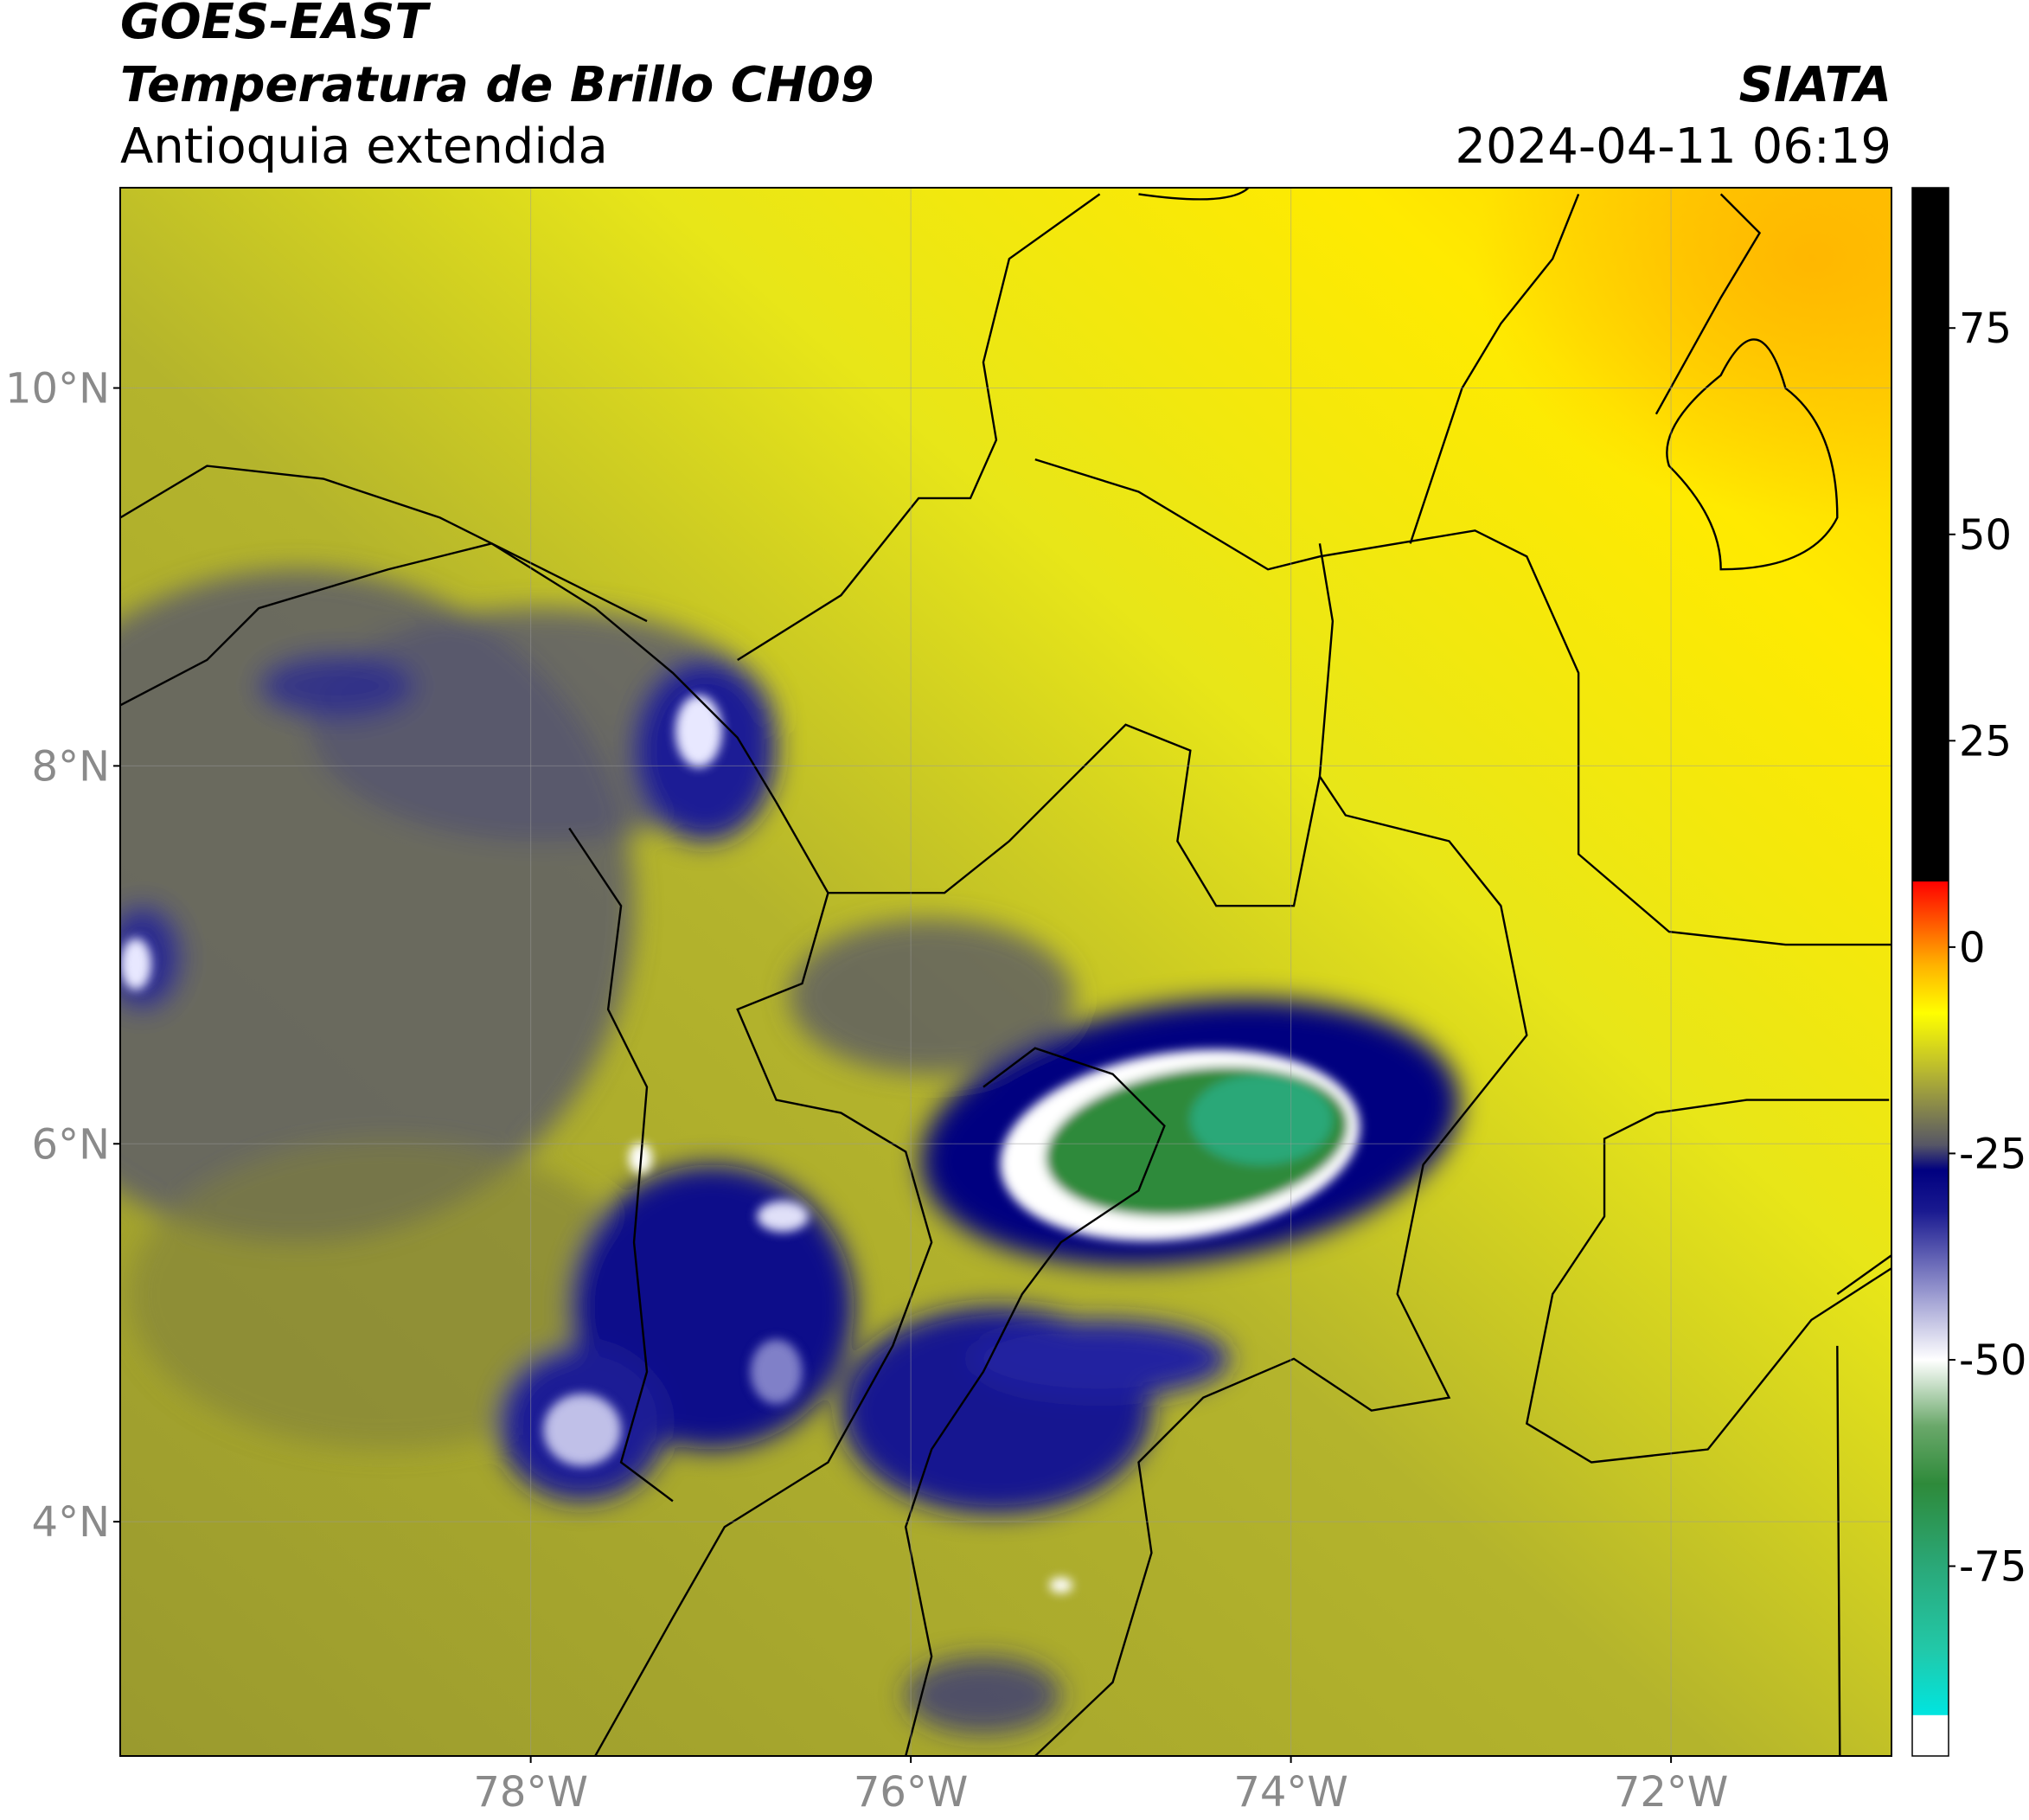 The width and height of the screenshot is (2029, 1820). Describe the element at coordinates (1992, 1360) in the screenshot. I see `colorbar-tick-label: -50` at that location.